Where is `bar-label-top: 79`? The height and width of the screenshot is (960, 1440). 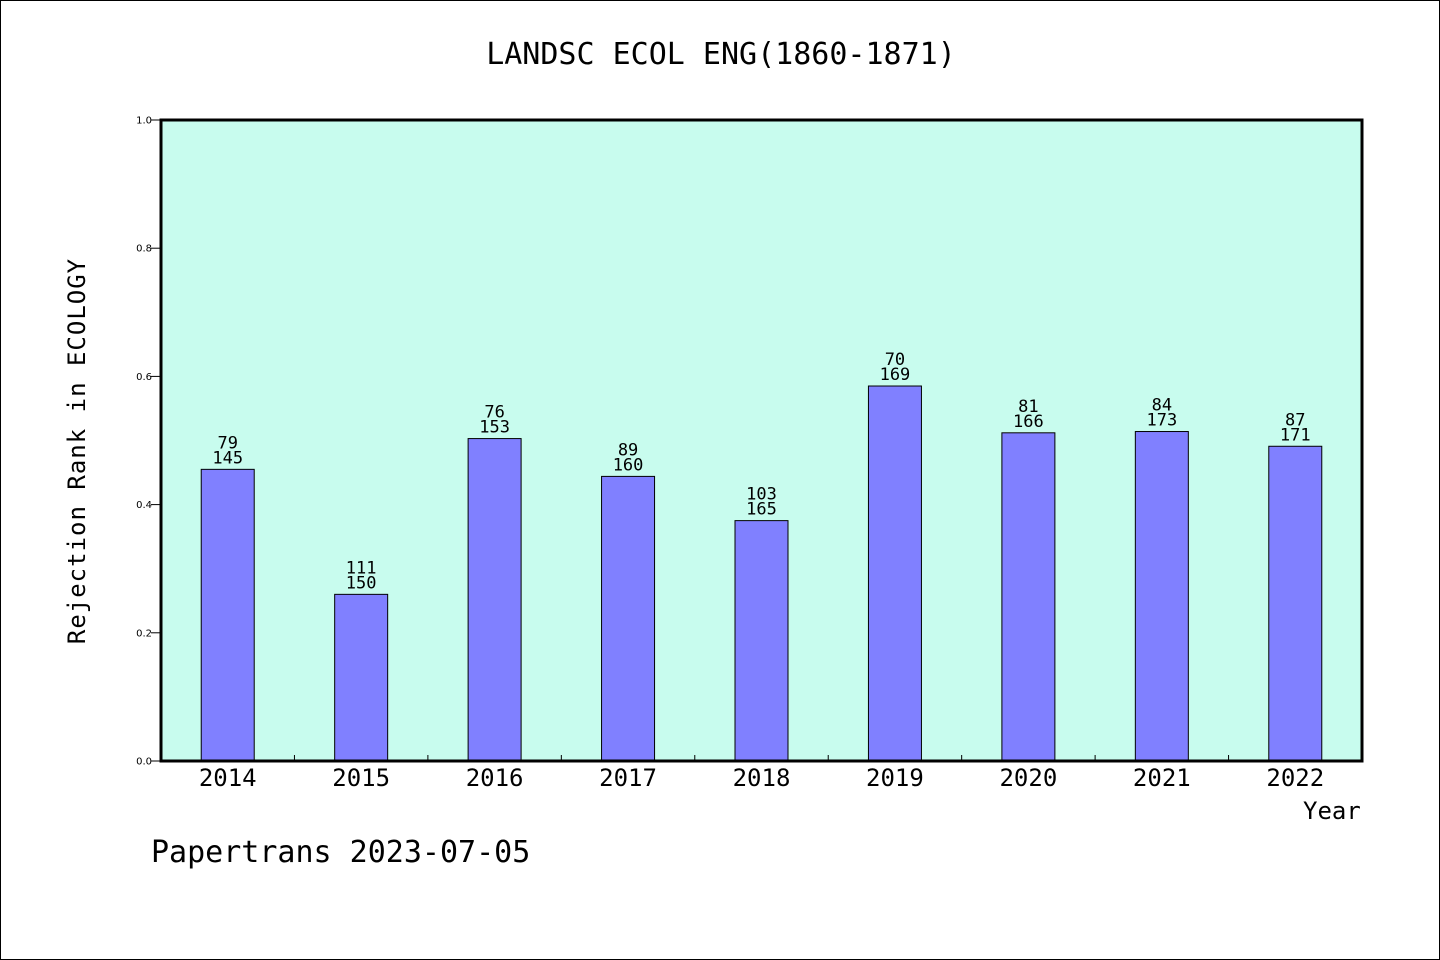
bar-label-top: 79 is located at coordinates (227, 443).